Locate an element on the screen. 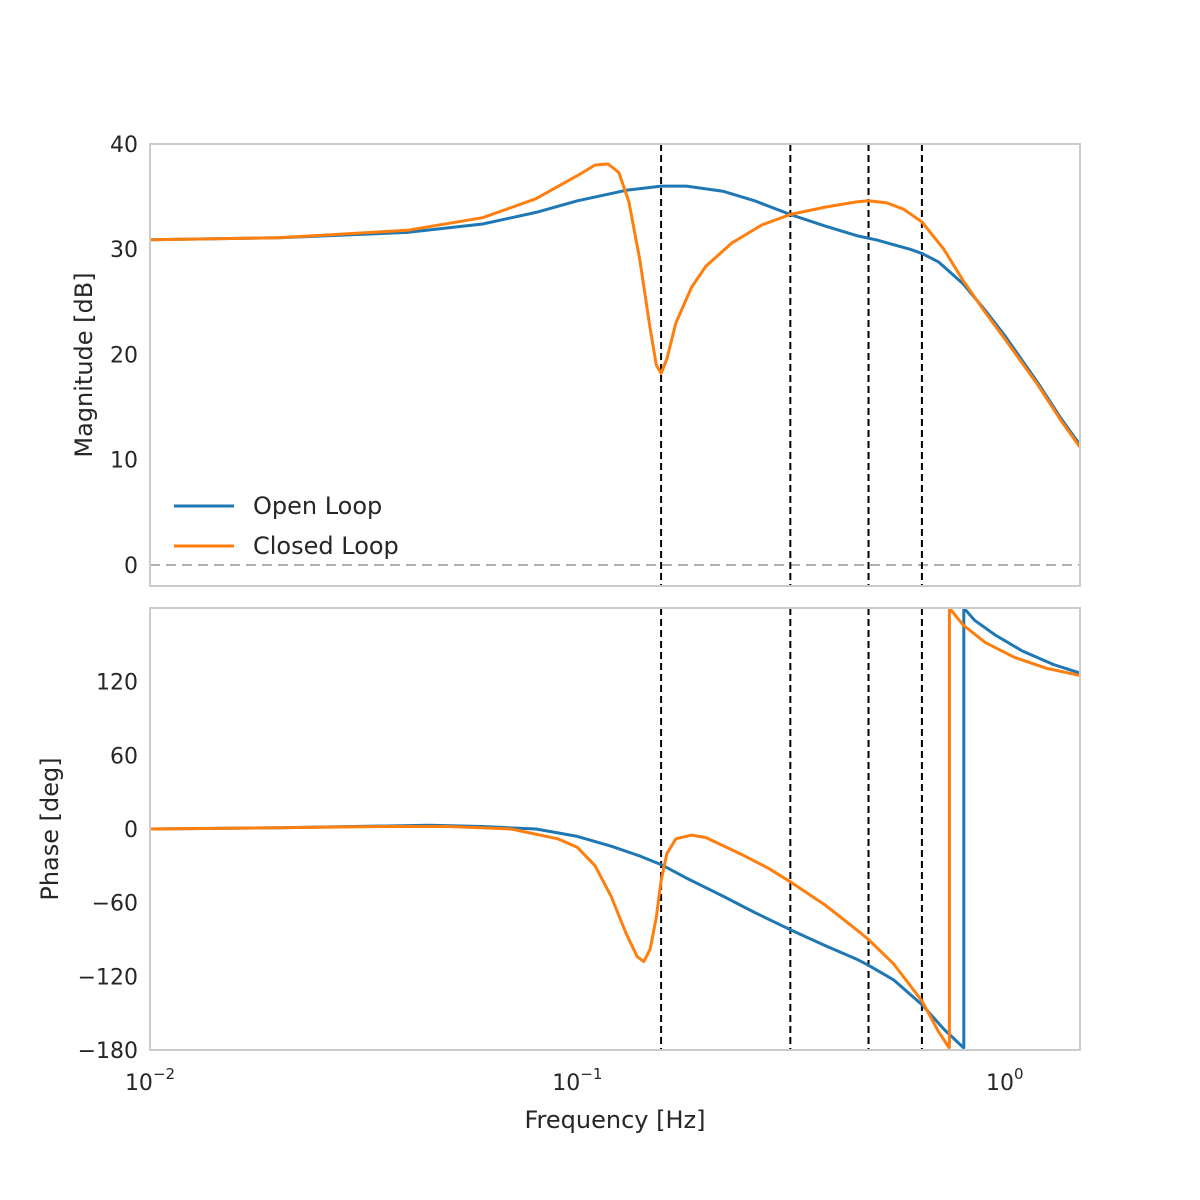  phase-y-tick-label: −60 is located at coordinates (115, 904).